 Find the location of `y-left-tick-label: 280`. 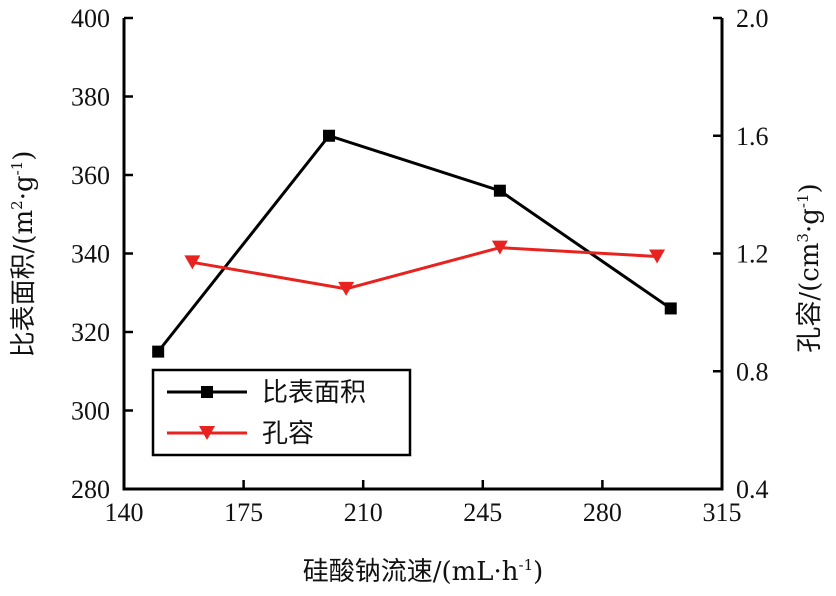

y-left-tick-label: 280 is located at coordinates (90, 489).